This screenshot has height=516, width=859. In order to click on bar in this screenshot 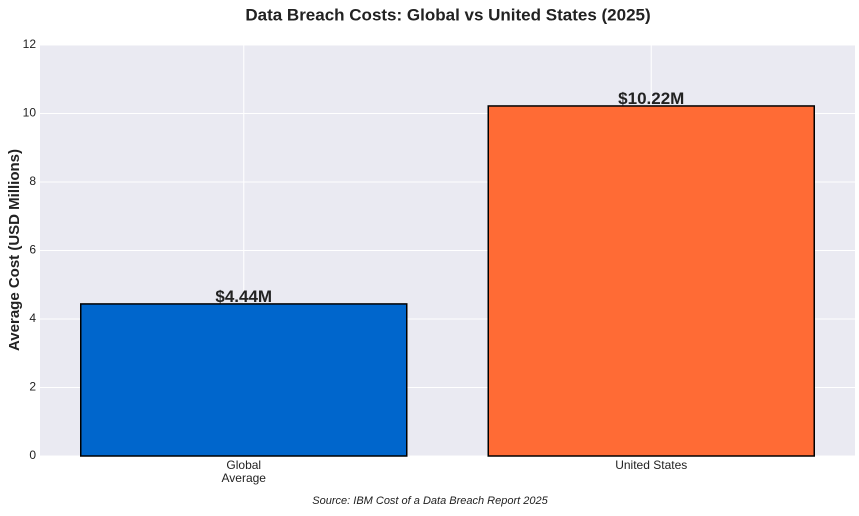, I will do `click(244, 380)`.